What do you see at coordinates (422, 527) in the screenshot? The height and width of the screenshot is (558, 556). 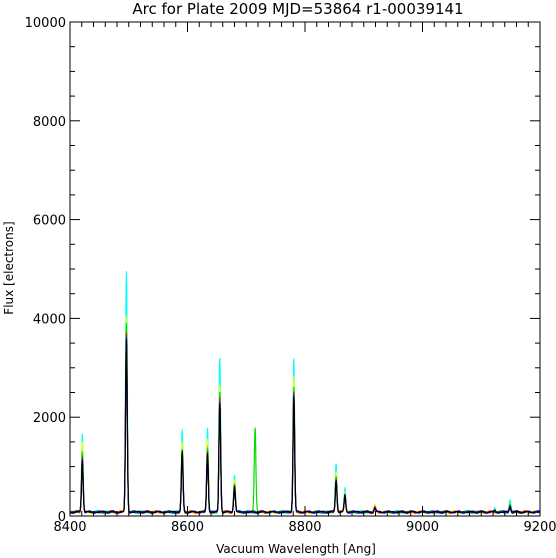 I see `x-tick-label: 9000` at bounding box center [422, 527].